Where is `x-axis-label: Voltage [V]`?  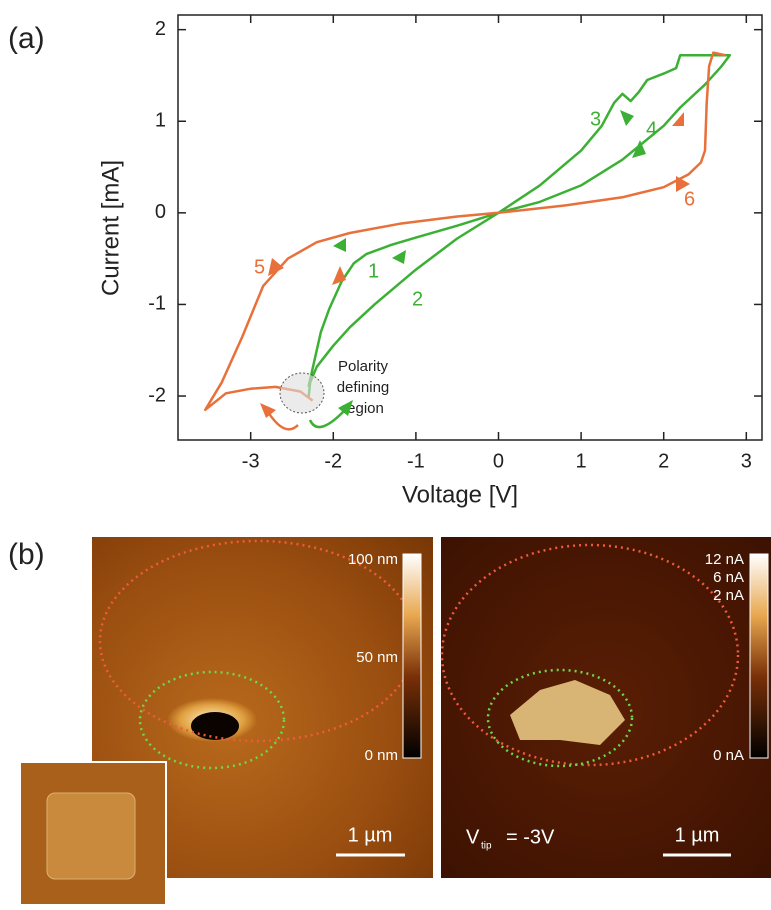 x-axis-label: Voltage [V] is located at coordinates (460, 494).